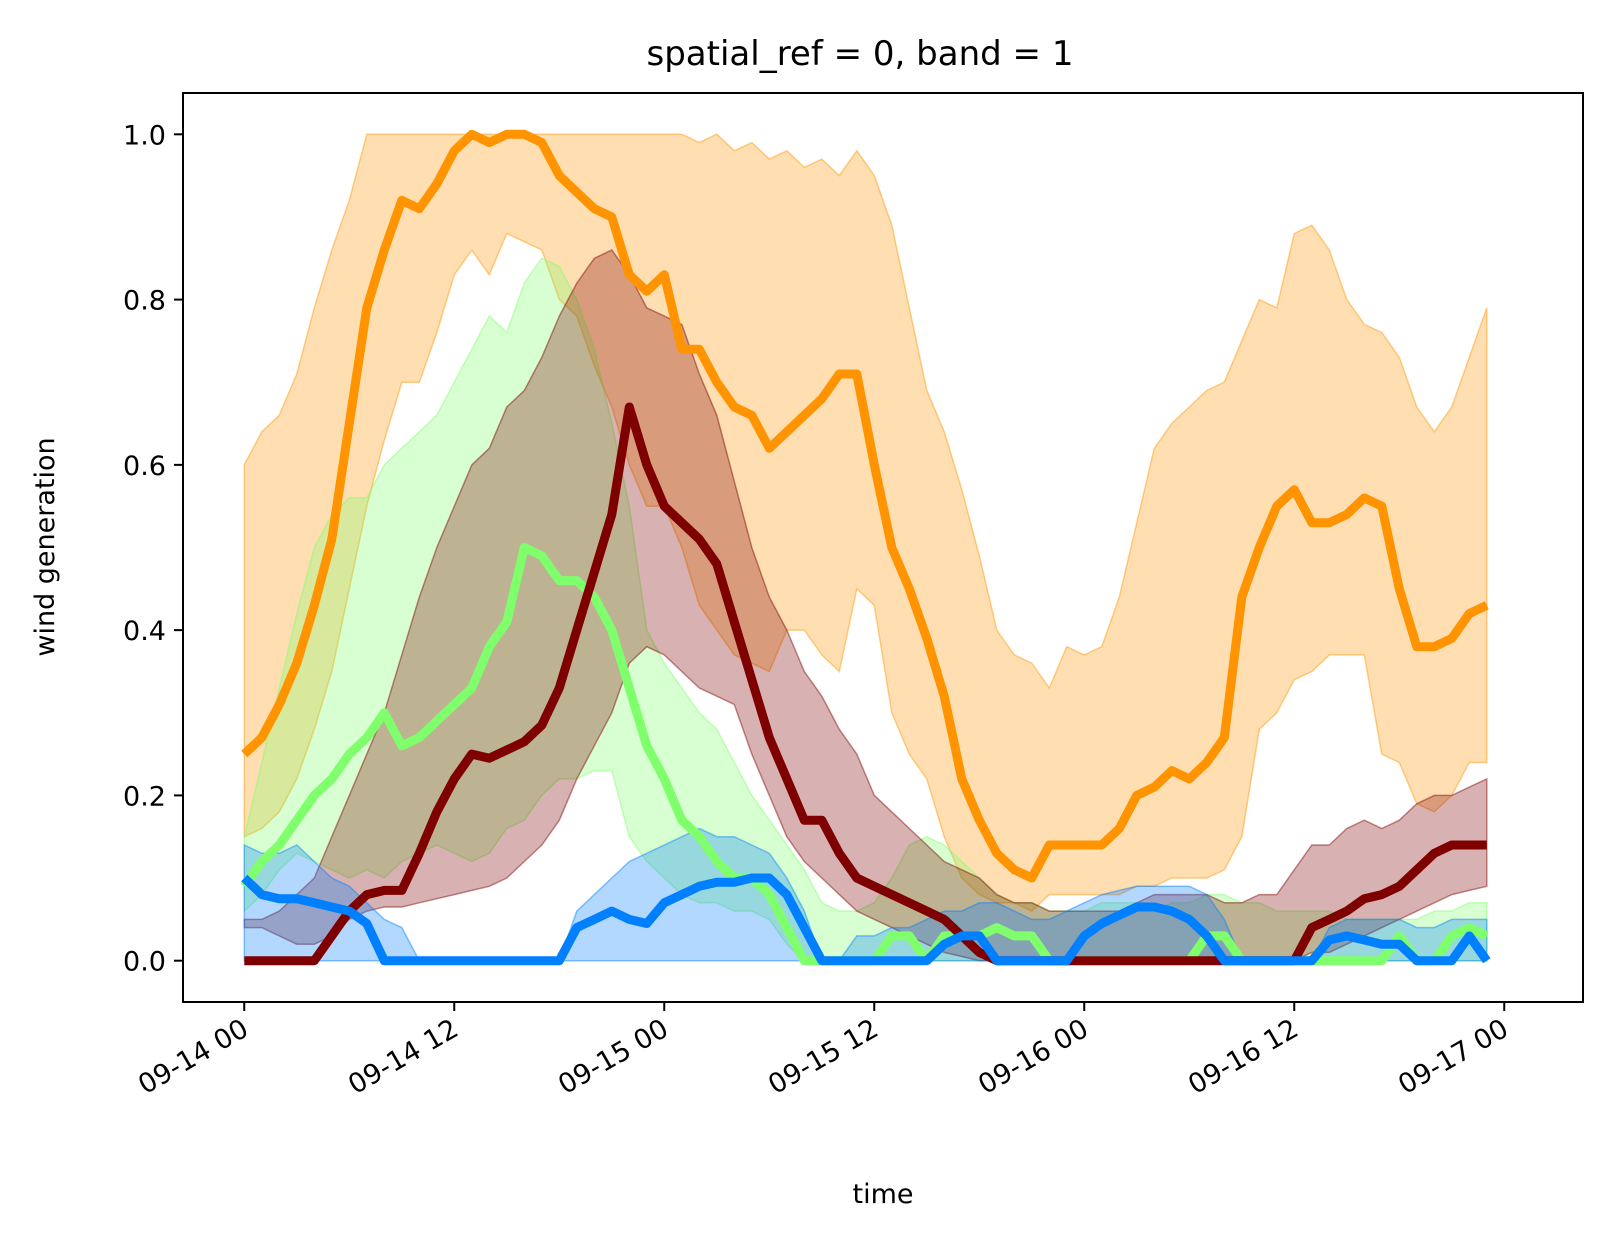 The height and width of the screenshot is (1243, 1607). I want to click on y-axis: 0.0 0.2 0.4 0.6 0.8 1.0, so click(153, 549).